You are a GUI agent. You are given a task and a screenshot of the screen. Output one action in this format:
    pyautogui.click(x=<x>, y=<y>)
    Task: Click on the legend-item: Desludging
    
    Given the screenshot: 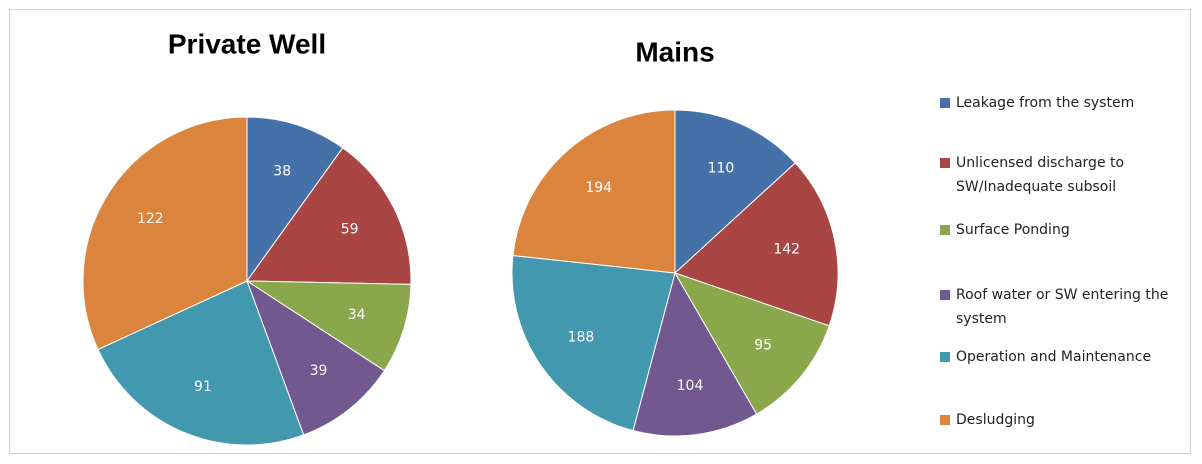 What is the action you would take?
    pyautogui.click(x=1068, y=420)
    